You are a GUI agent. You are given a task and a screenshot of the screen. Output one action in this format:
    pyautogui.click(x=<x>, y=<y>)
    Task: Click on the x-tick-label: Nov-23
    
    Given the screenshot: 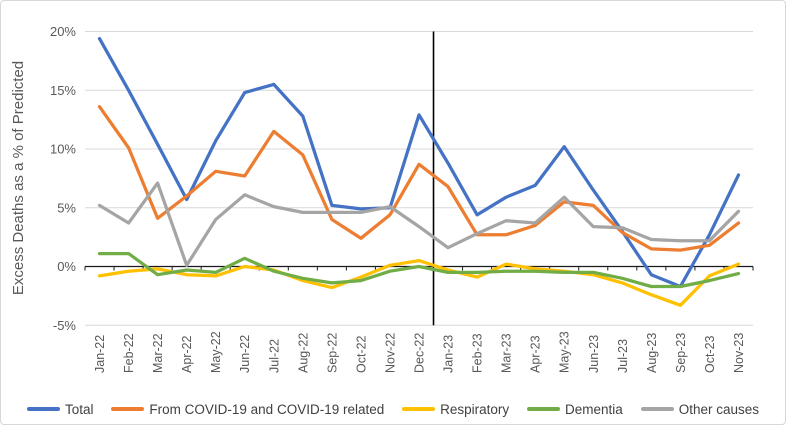 What is the action you would take?
    pyautogui.click(x=739, y=353)
    